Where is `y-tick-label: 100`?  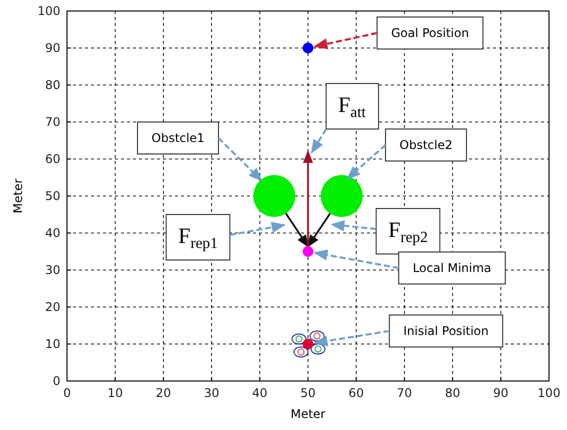 y-tick-label: 100 is located at coordinates (48, 11).